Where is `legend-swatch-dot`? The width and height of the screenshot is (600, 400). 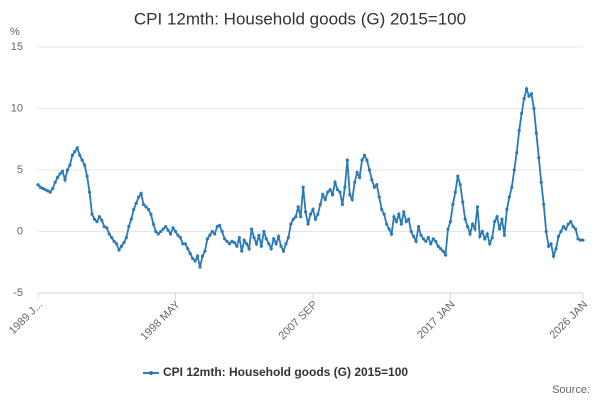 legend-swatch-dot is located at coordinates (151, 373).